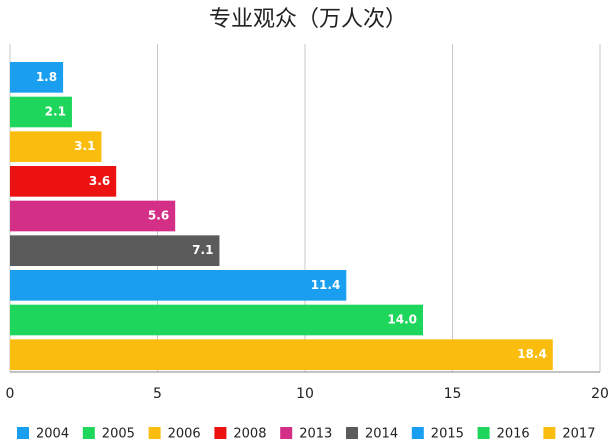 The height and width of the screenshot is (445, 616). I want to click on value-label: 1.8, so click(46, 77).